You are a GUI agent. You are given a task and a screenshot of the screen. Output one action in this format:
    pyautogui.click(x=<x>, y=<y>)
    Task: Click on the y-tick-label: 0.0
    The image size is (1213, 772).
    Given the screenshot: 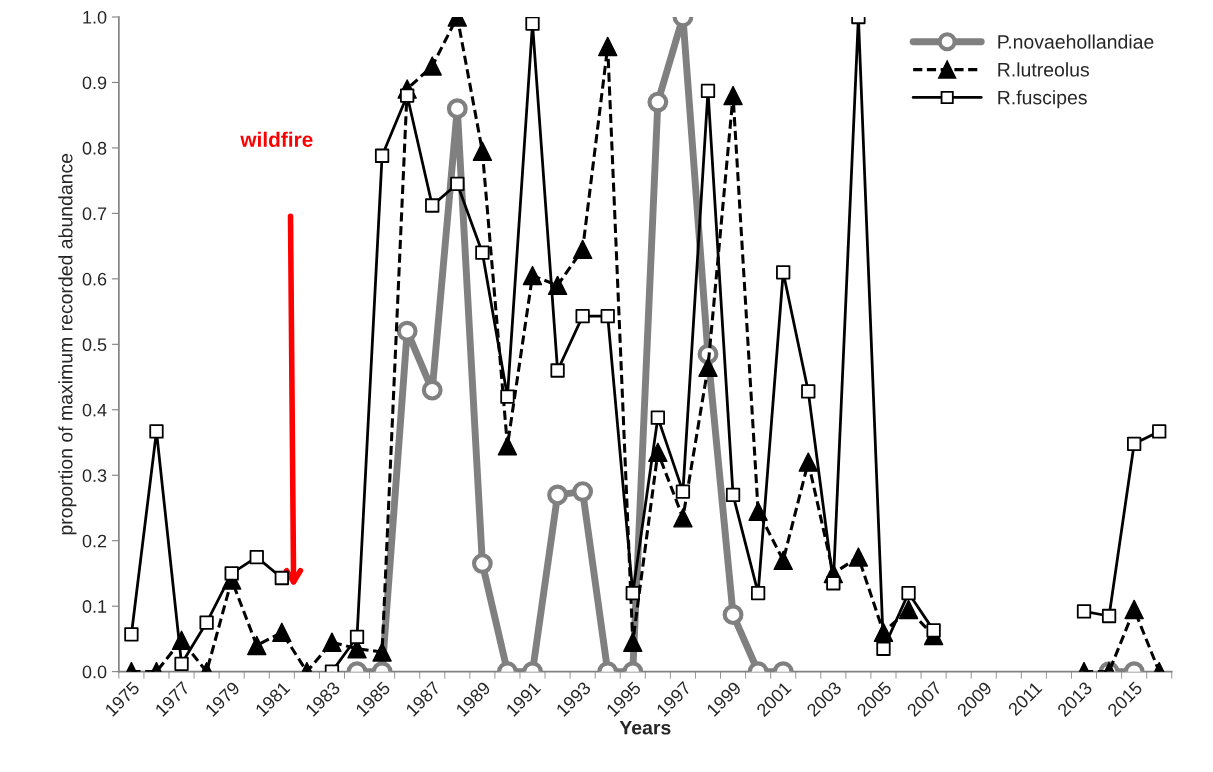 What is the action you would take?
    pyautogui.click(x=94, y=672)
    